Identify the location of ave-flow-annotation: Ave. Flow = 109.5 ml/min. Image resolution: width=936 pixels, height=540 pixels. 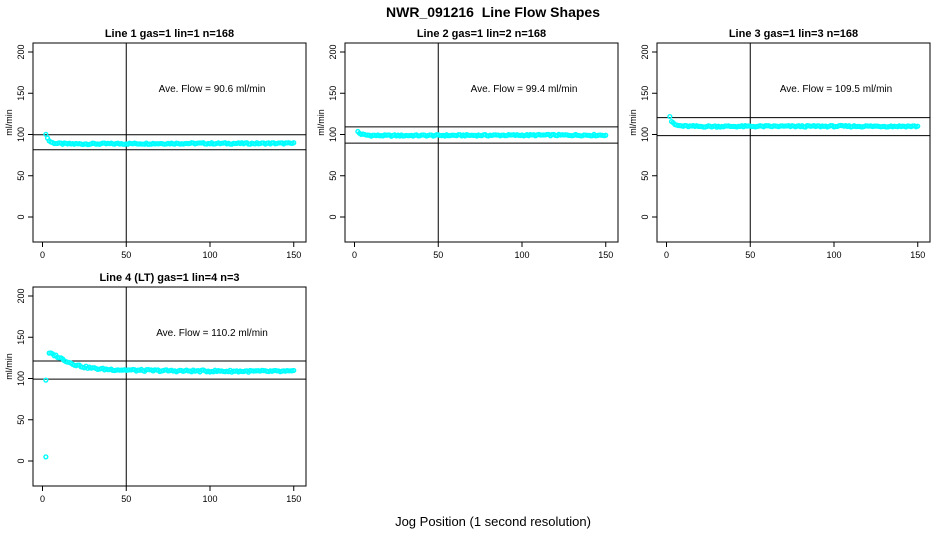
(836, 89).